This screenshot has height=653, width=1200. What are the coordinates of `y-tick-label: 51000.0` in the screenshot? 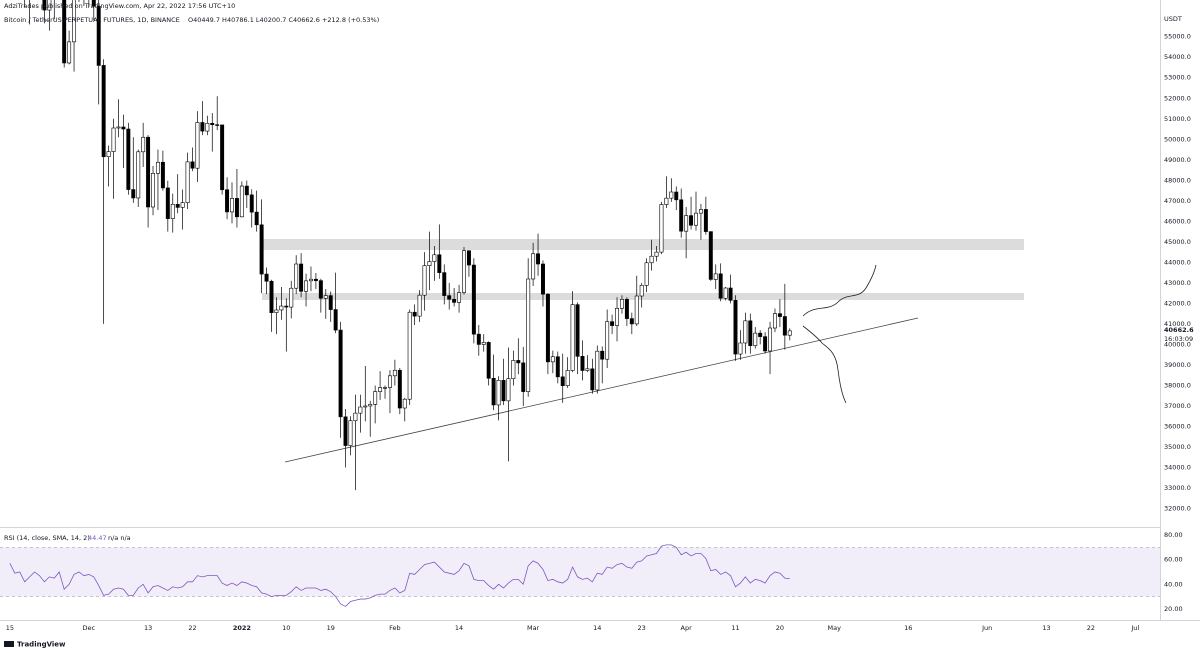 It's located at (1177, 119).